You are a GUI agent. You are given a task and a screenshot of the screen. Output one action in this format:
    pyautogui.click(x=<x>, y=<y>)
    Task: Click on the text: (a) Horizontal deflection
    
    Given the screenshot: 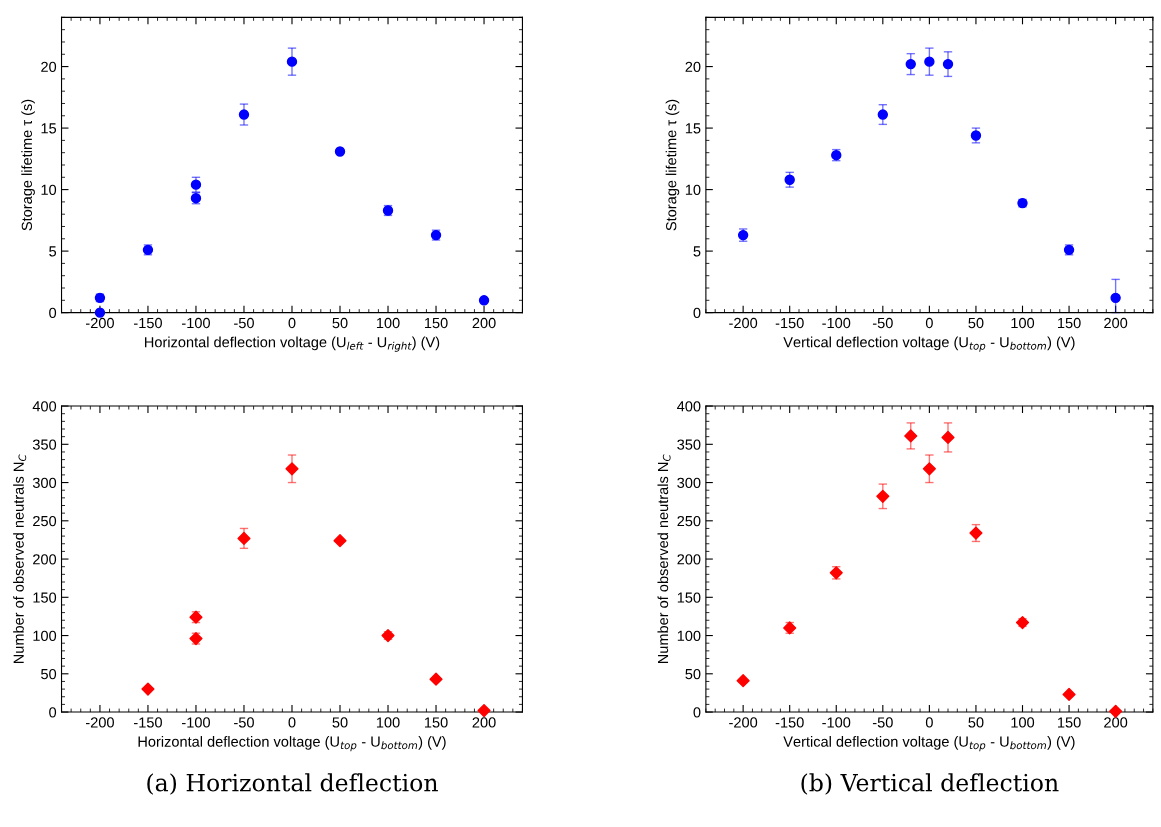 What is the action you would take?
    pyautogui.click(x=292, y=784)
    